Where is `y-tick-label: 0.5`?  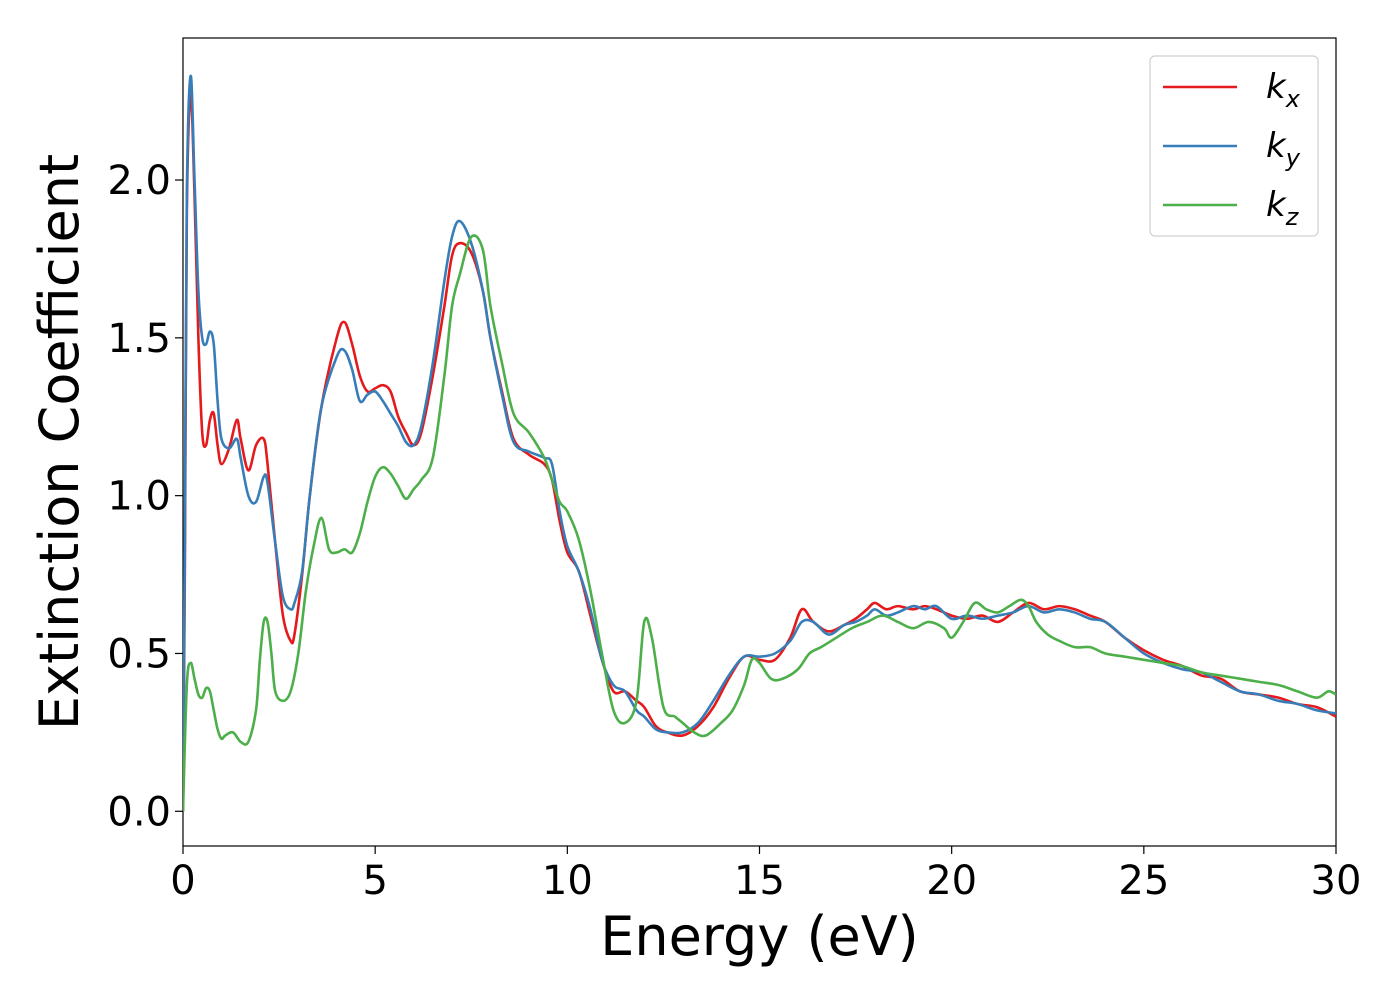 y-tick-label: 0.5 is located at coordinates (139, 654).